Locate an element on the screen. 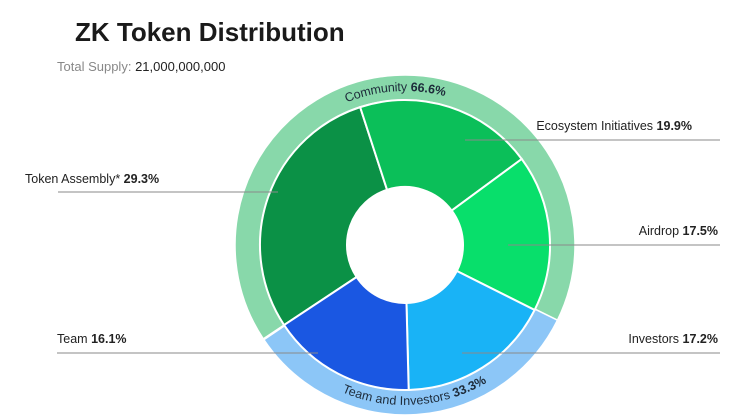 Image resolution: width=737 pixels, height=415 pixels. segment-label: Ecosystem Initiatives 19.9% is located at coordinates (614, 126).